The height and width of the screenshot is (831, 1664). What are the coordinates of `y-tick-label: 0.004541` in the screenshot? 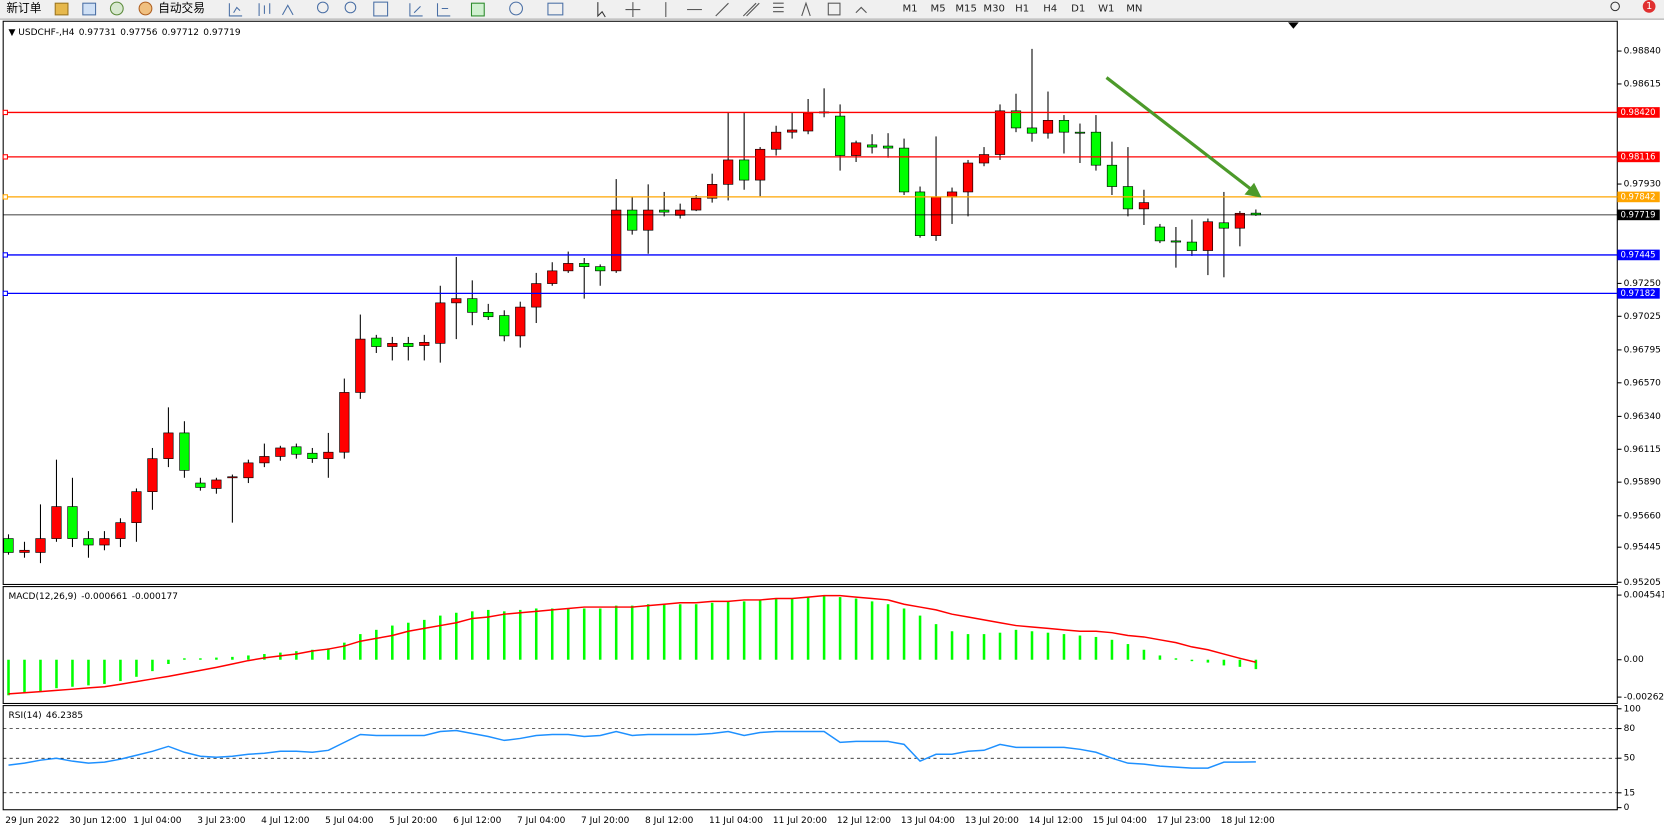 It's located at (1644, 596).